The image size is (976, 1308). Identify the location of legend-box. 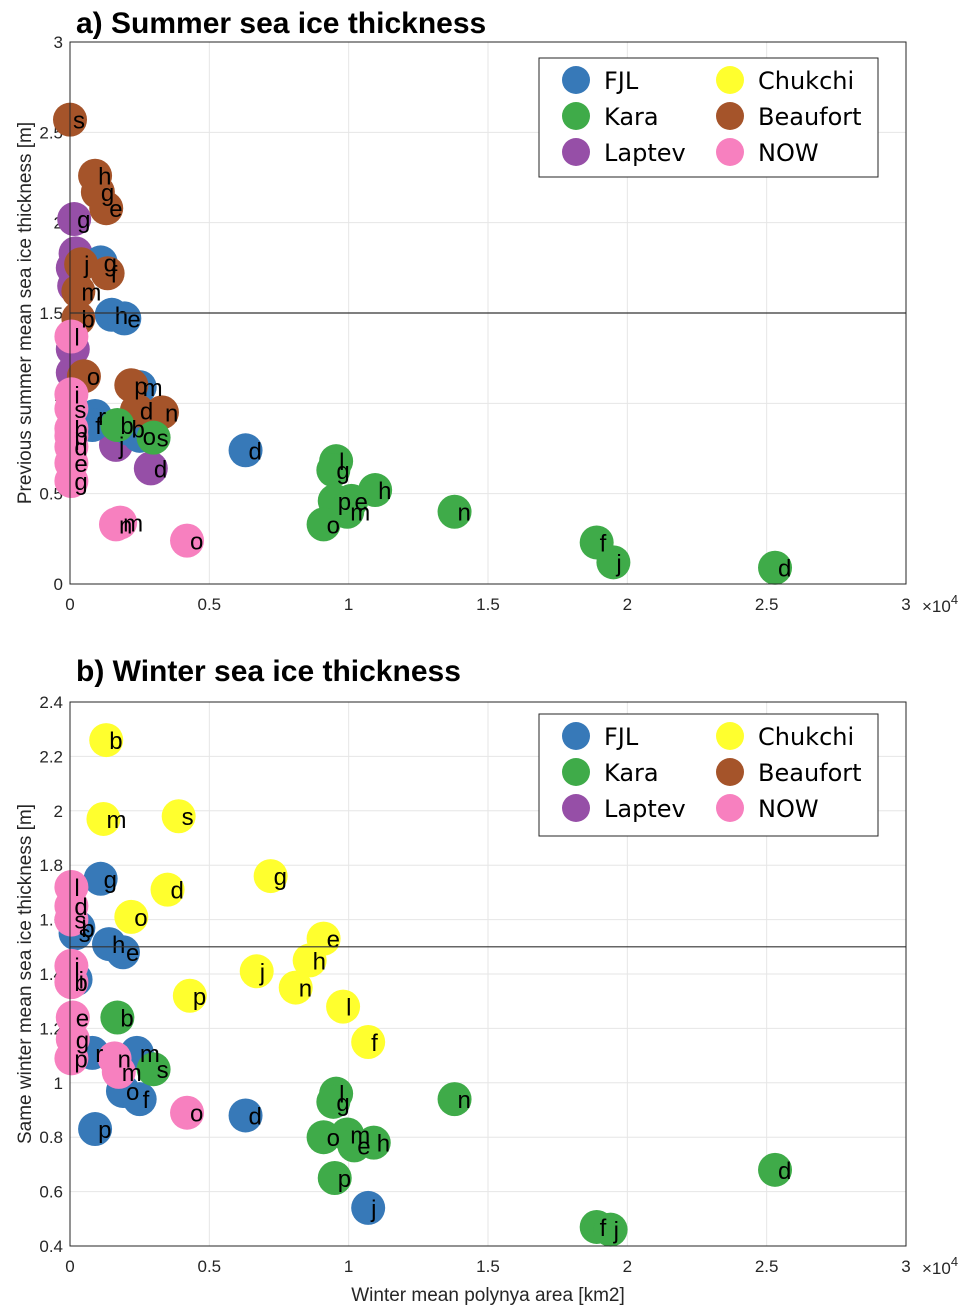
(708, 775).